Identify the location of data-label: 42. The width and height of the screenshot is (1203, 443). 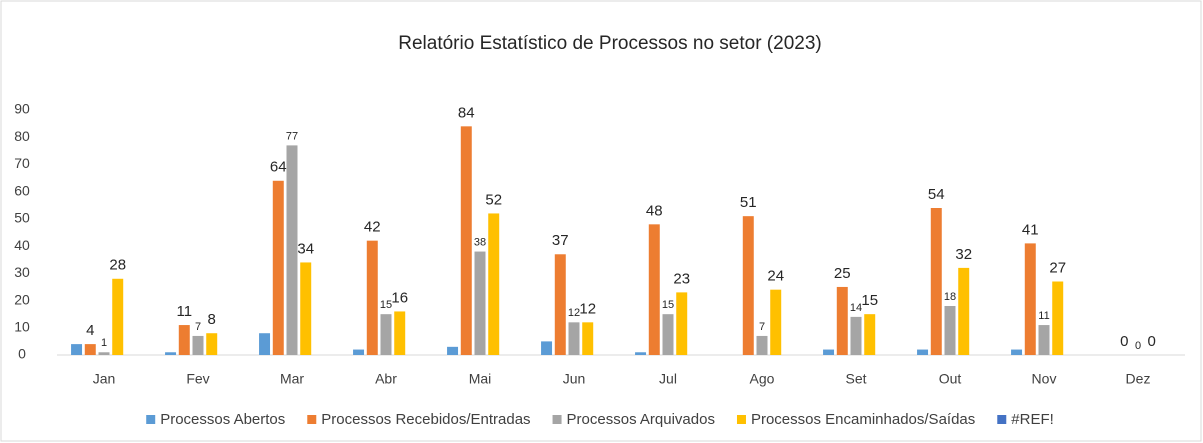
(372, 227).